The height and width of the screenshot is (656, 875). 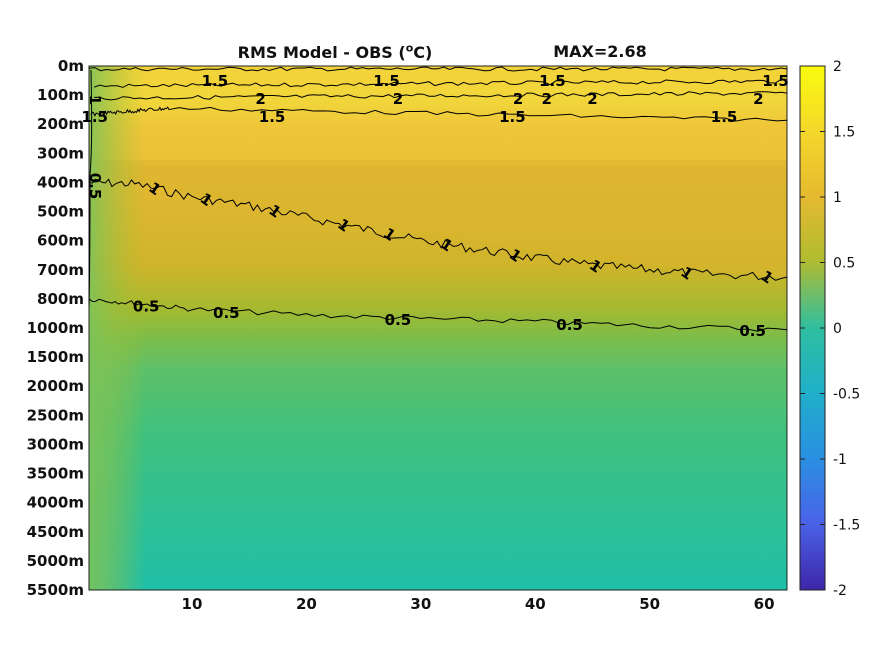 I want to click on chart-title: RMS Model - OBS (oC), so click(x=335, y=52).